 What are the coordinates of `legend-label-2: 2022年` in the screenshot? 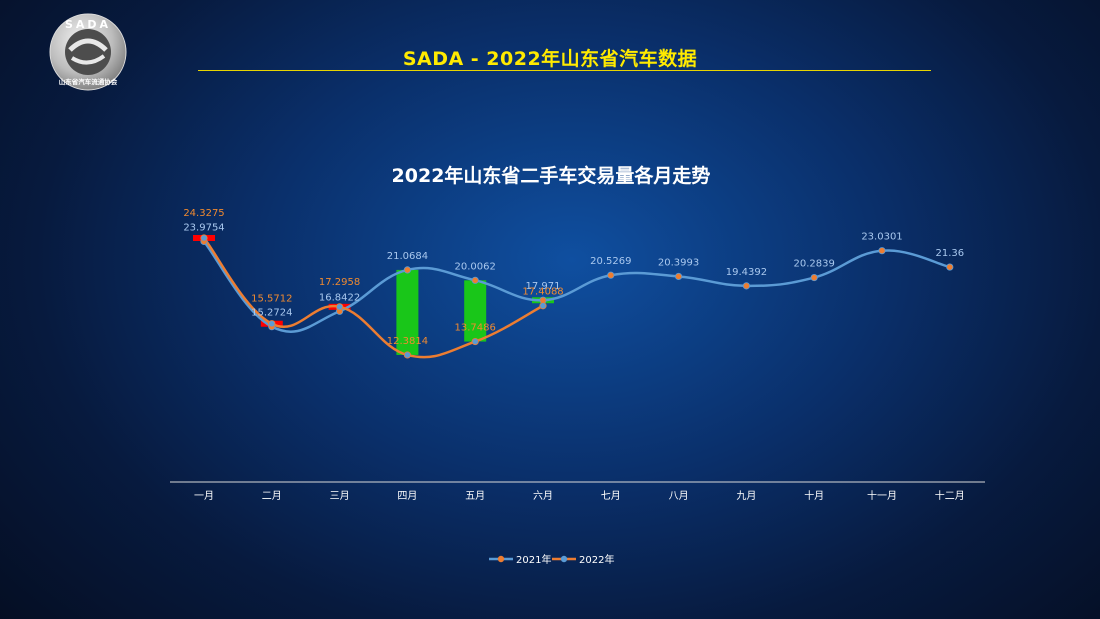 It's located at (596, 559).